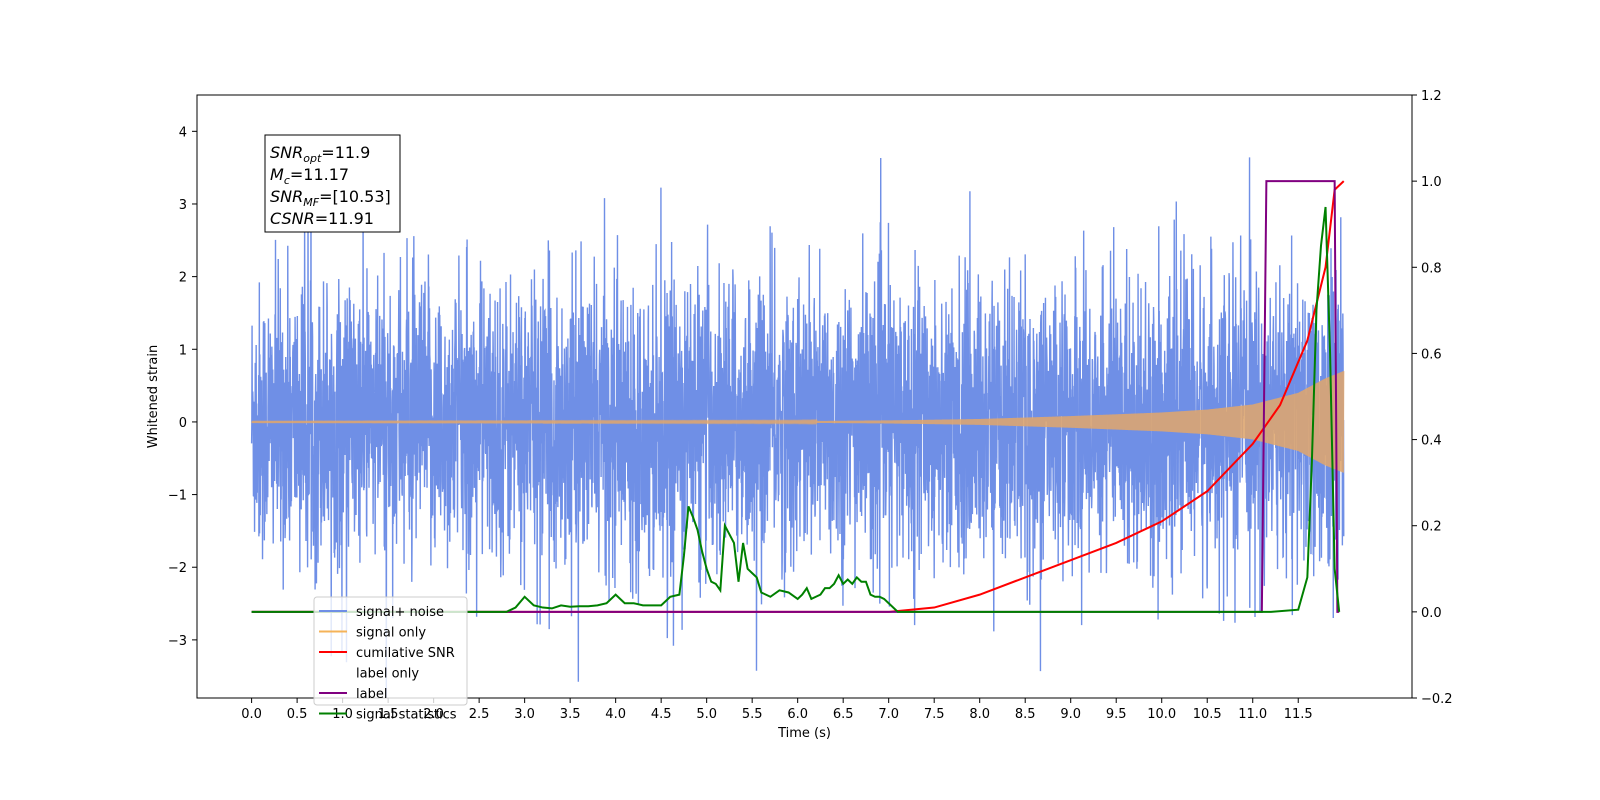 This screenshot has width=1600, height=800. Describe the element at coordinates (1207, 714) in the screenshot. I see `x-tick-label: 10.5` at that location.